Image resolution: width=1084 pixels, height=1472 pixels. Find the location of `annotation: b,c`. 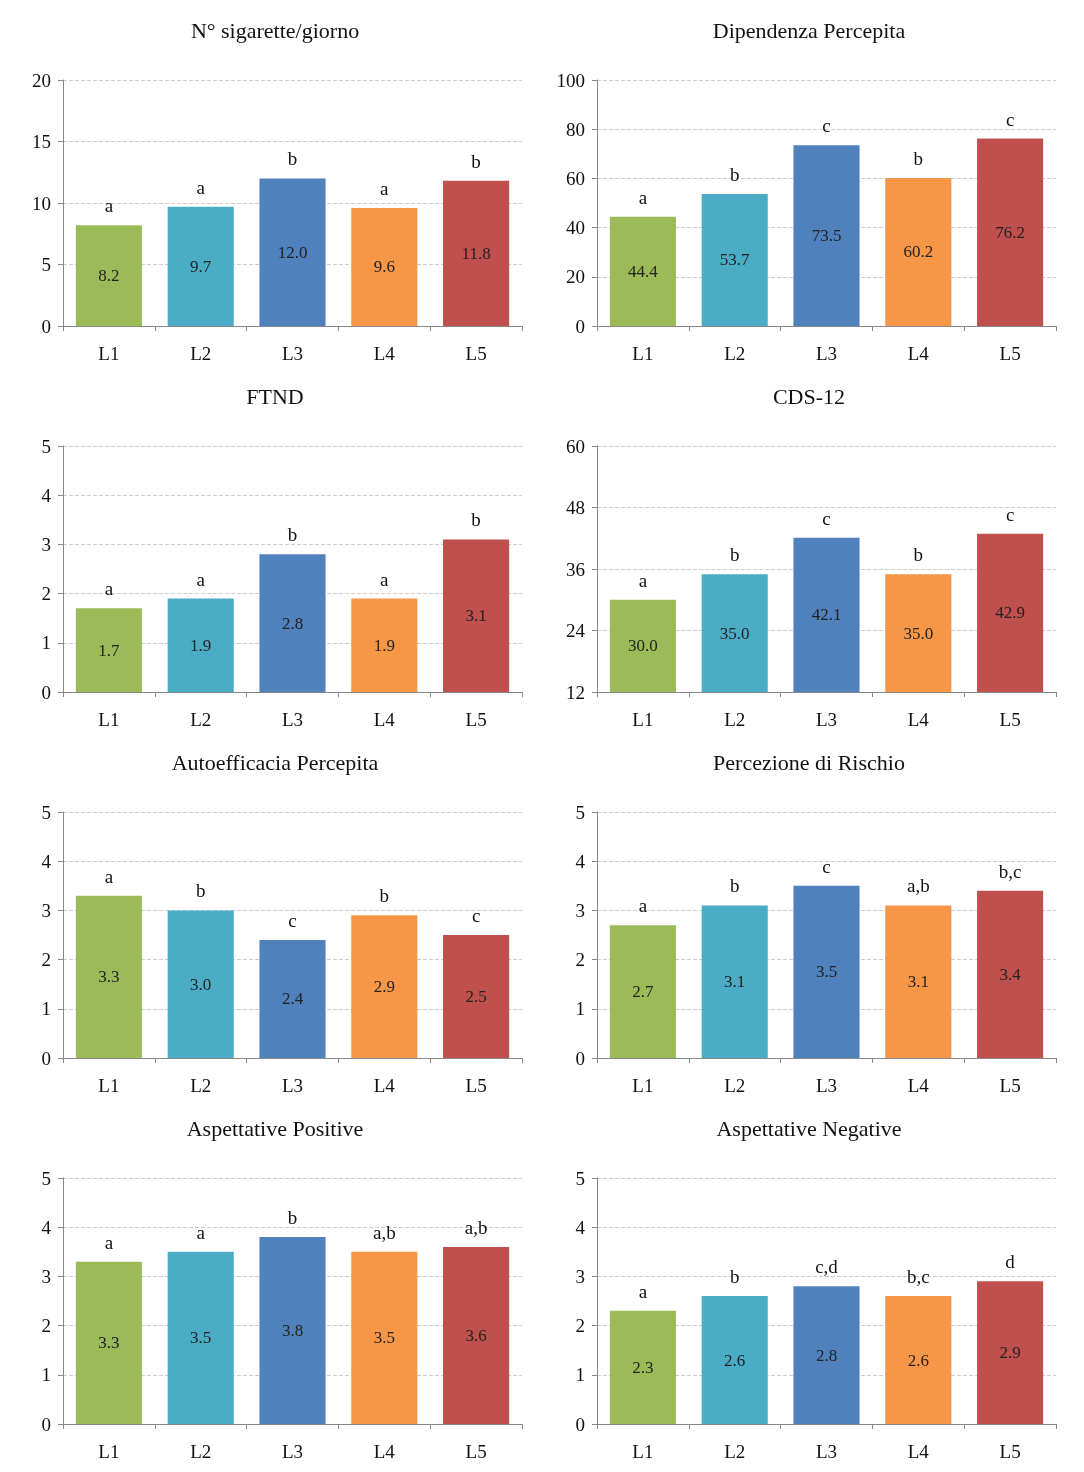

annotation: b,c is located at coordinates (918, 1277).